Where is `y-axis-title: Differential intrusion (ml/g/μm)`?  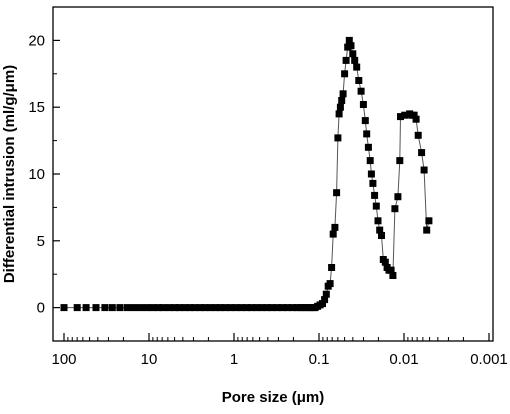 y-axis-title: Differential intrusion (ml/g/μm) is located at coordinates (9, 174).